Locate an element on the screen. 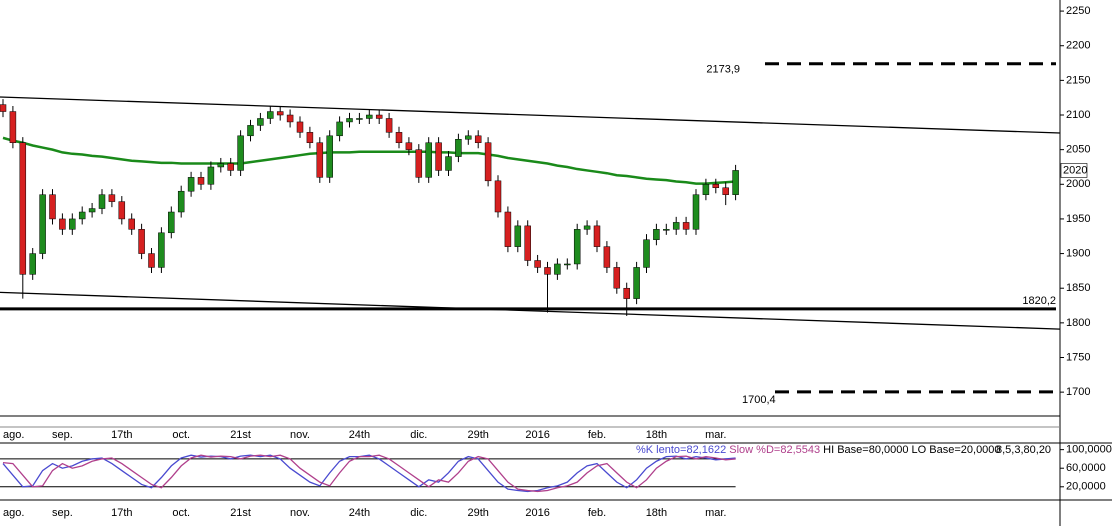  y-tick-label: 1900 is located at coordinates (1078, 253).